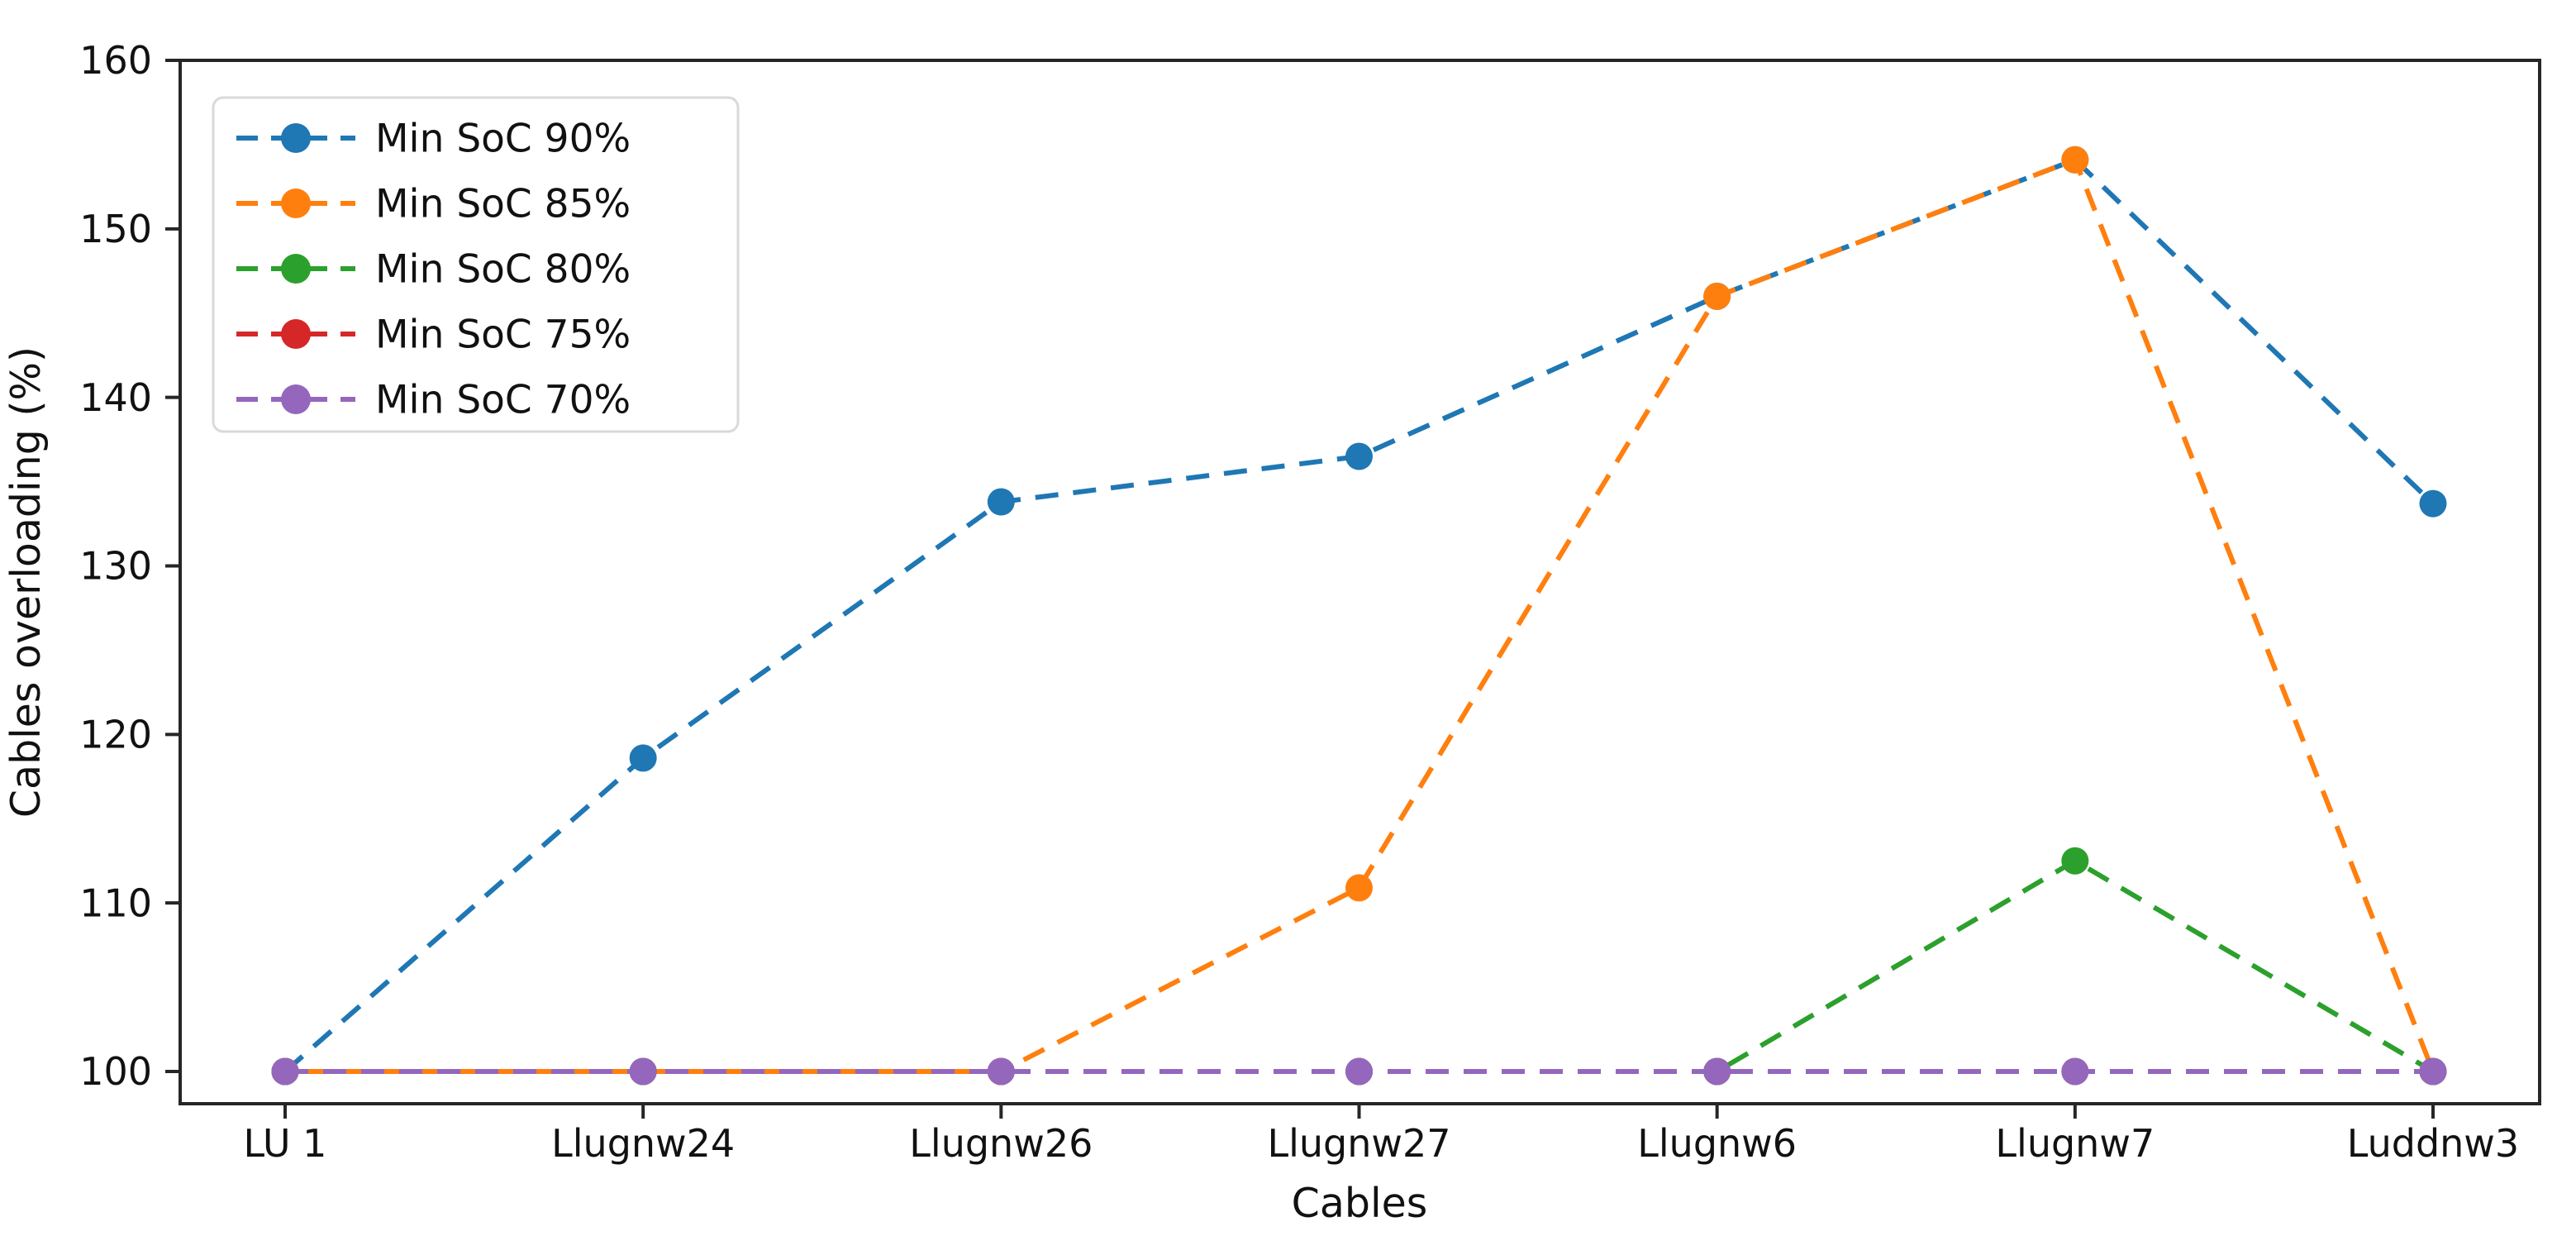  Describe the element at coordinates (1360, 1204) in the screenshot. I see `x-axis-title: Cables` at that location.